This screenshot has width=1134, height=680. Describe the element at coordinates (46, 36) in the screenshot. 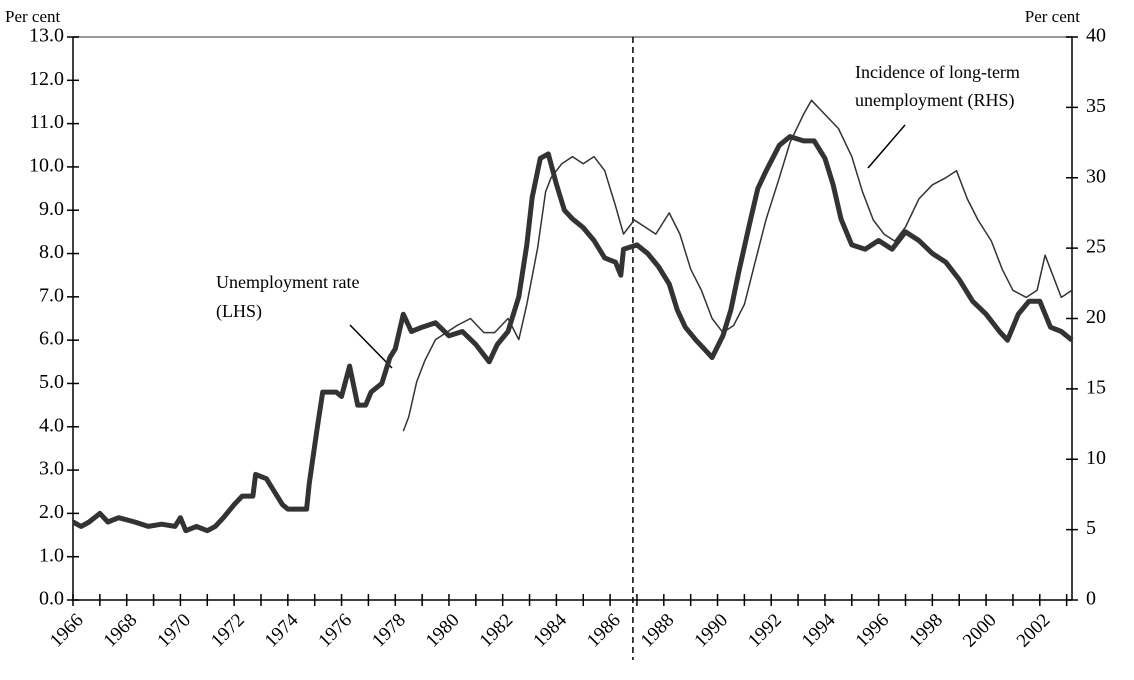

I see `y-tick-label: 13.0` at that location.